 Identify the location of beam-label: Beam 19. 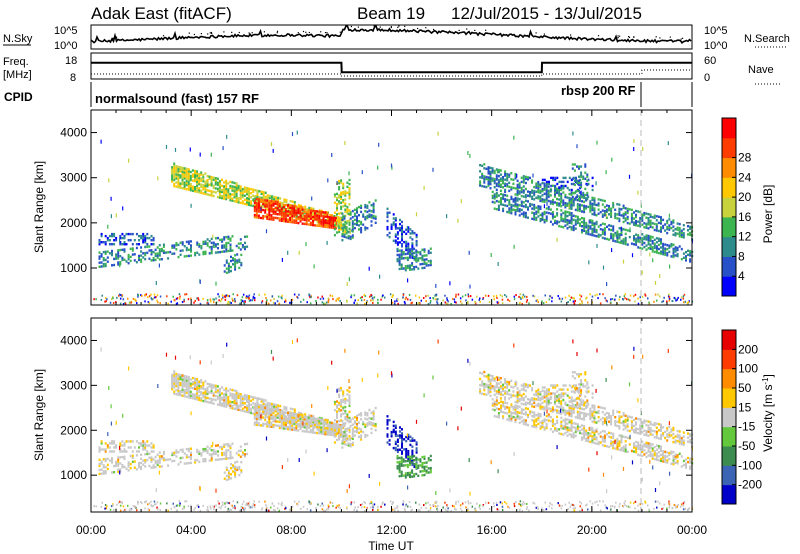
(391, 13).